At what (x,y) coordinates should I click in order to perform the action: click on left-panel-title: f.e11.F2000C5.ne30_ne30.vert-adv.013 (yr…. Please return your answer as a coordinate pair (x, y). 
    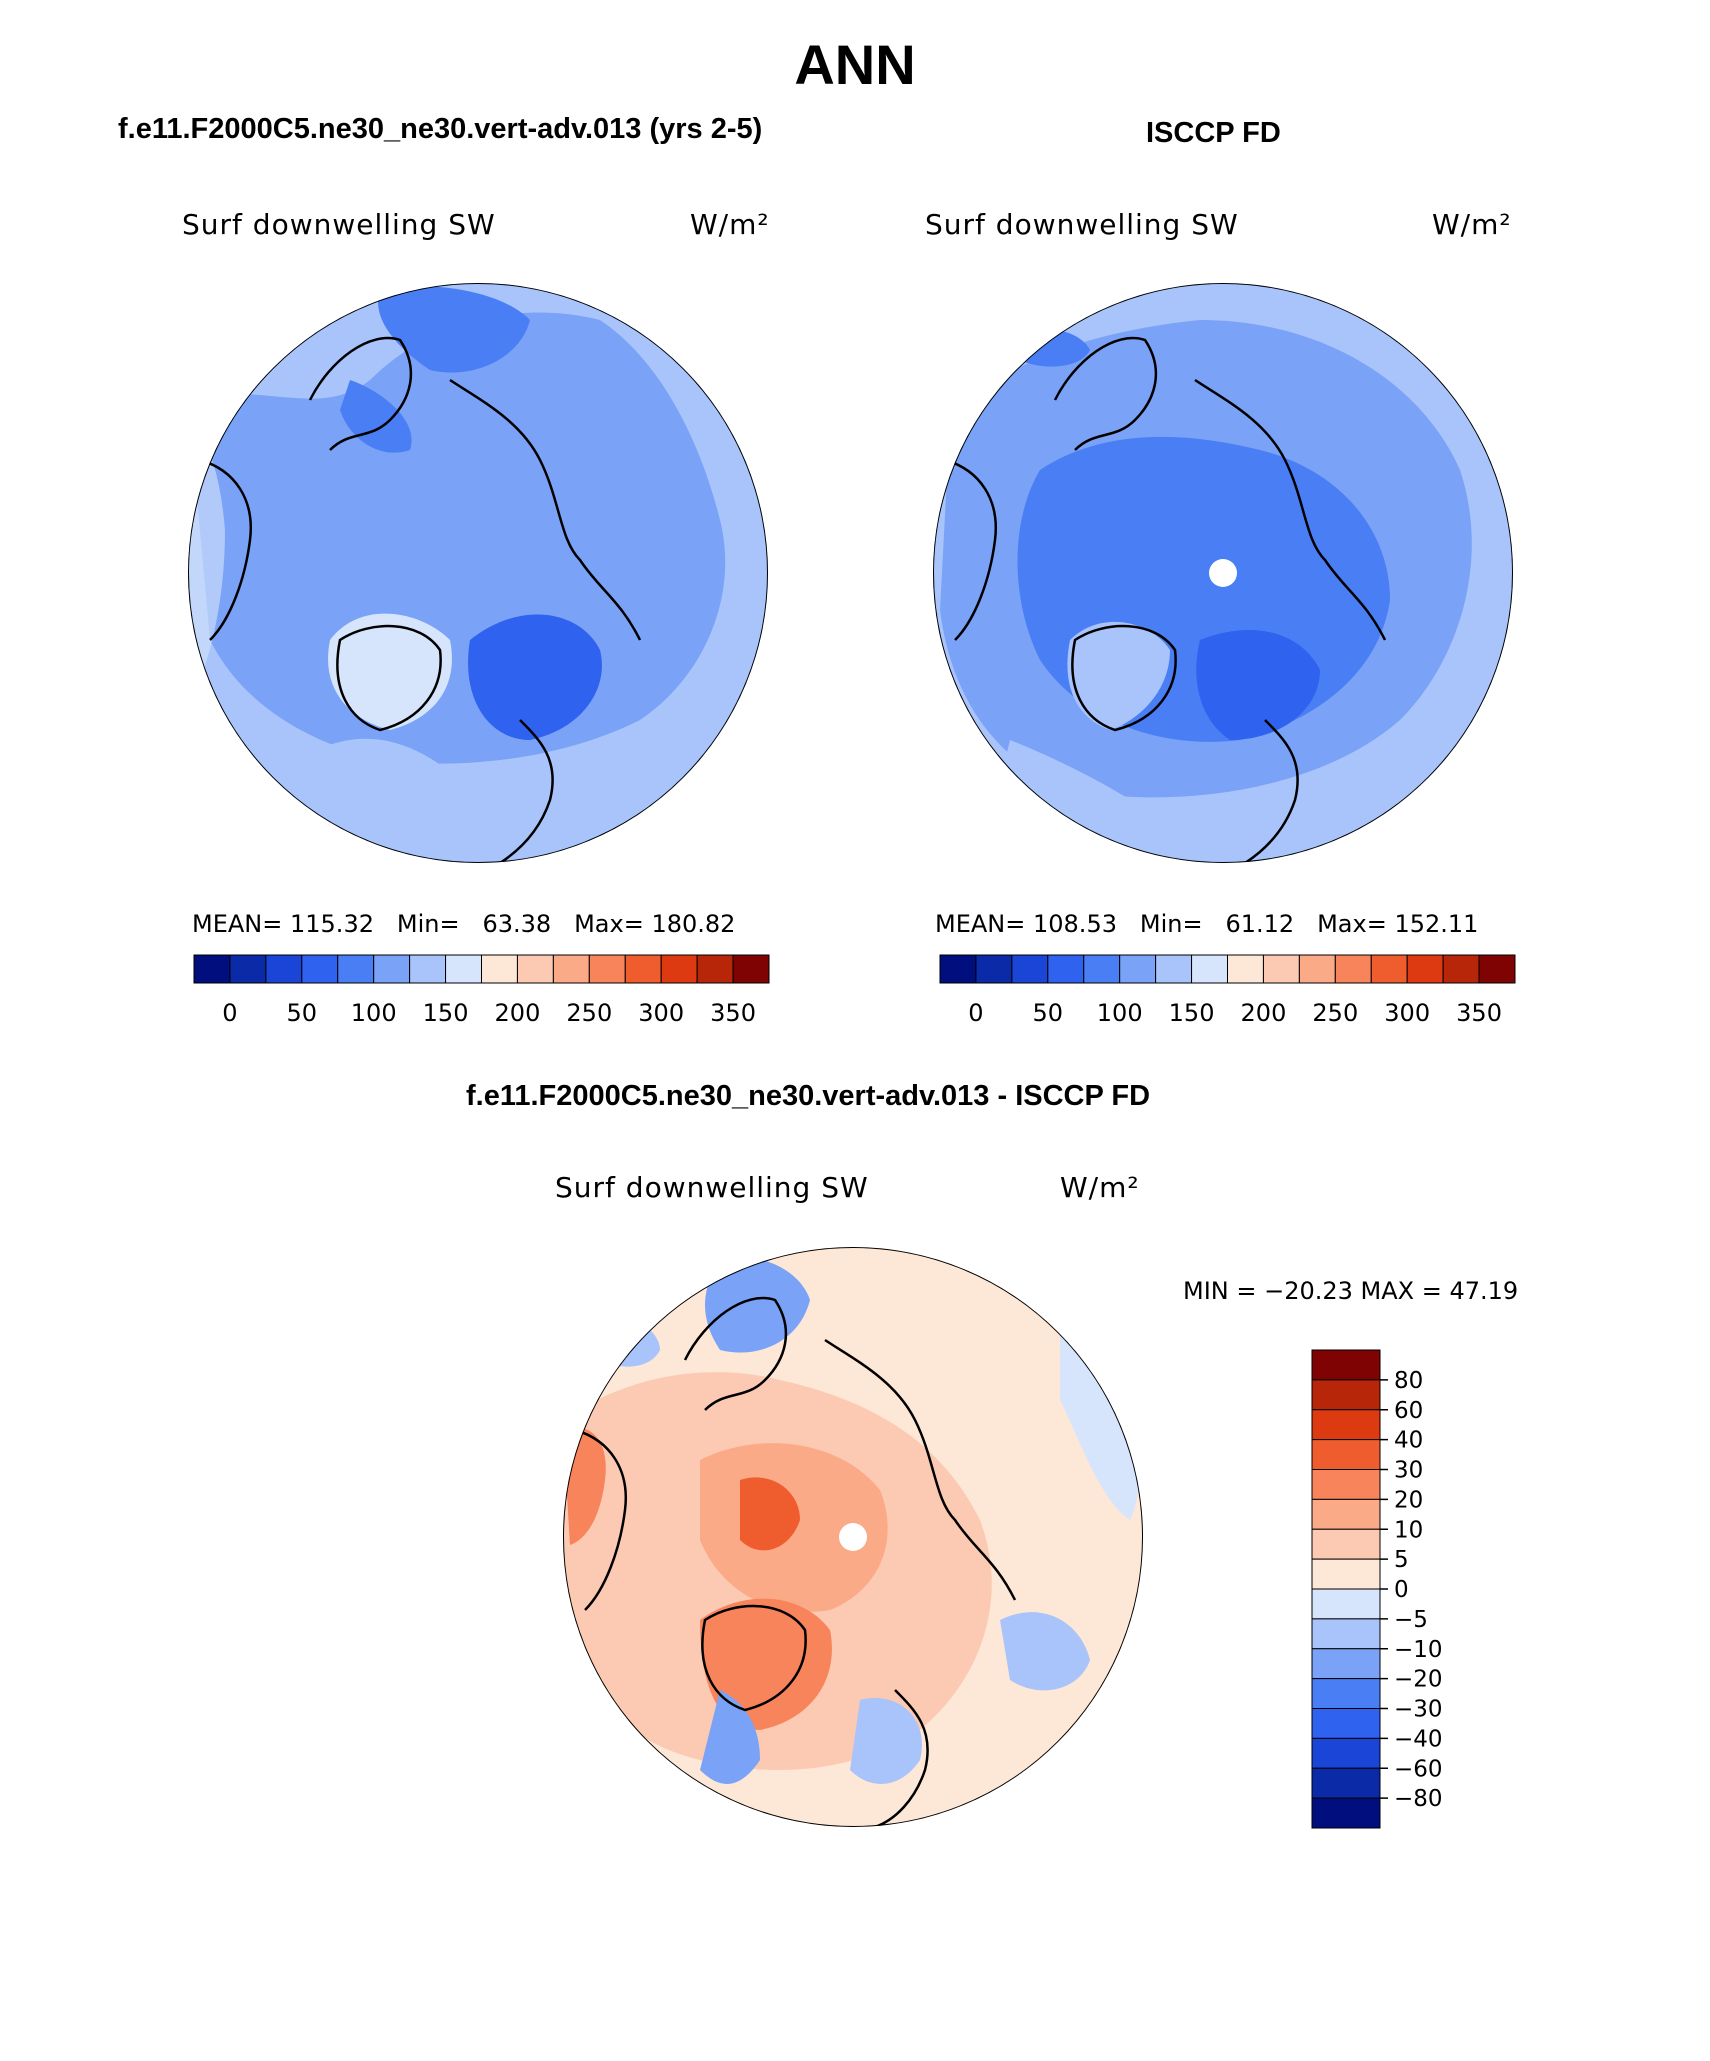
    Looking at the image, I should click on (440, 129).